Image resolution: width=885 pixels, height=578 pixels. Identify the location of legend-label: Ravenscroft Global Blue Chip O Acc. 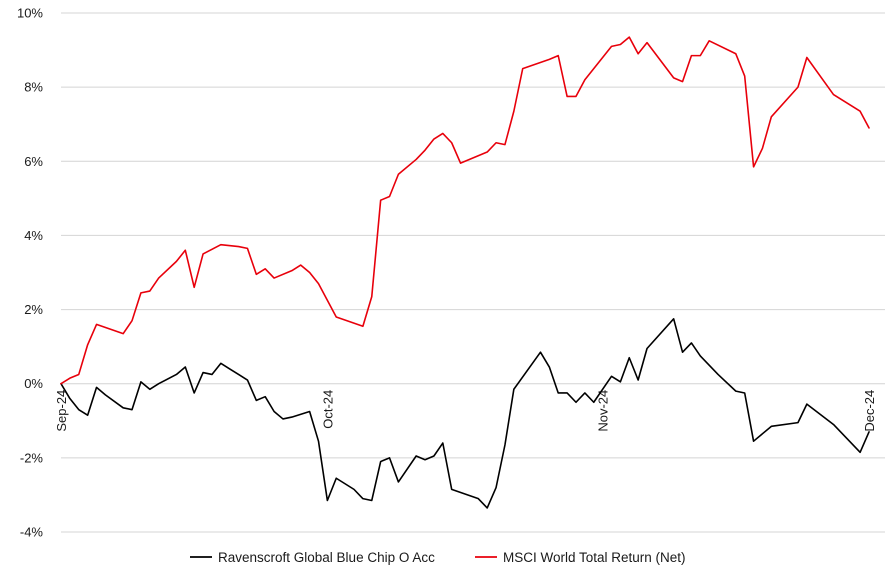
(326, 557).